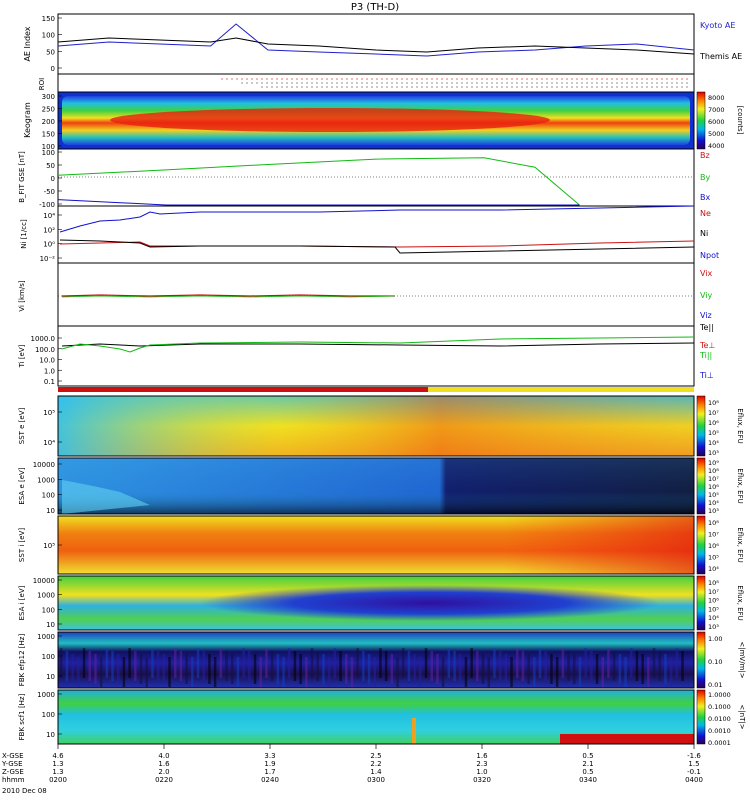  I want to click on orbit-time: 0400, so click(694, 780).